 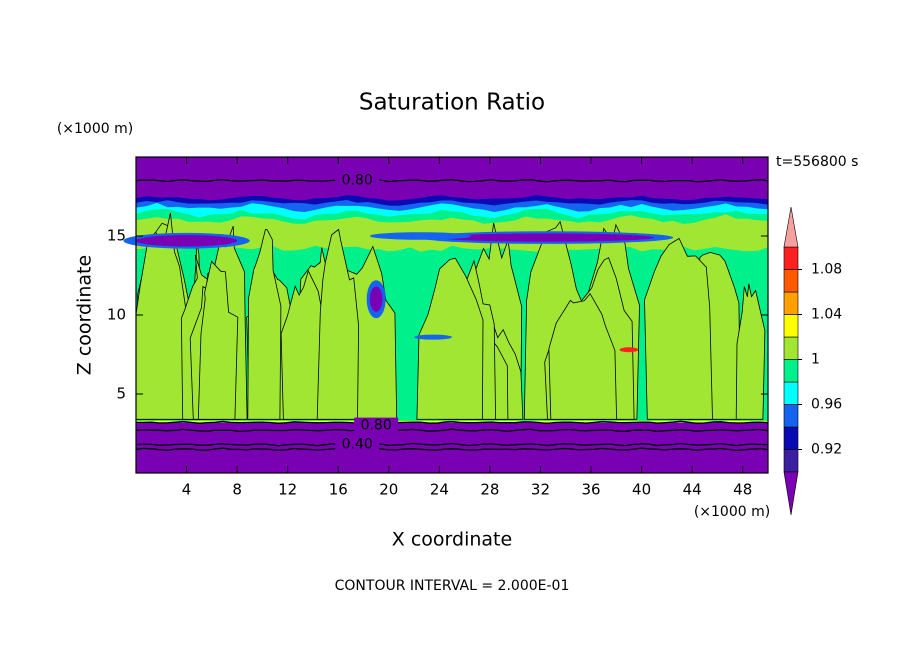 I want to click on y-unit: (×1000 m), so click(x=95, y=129).